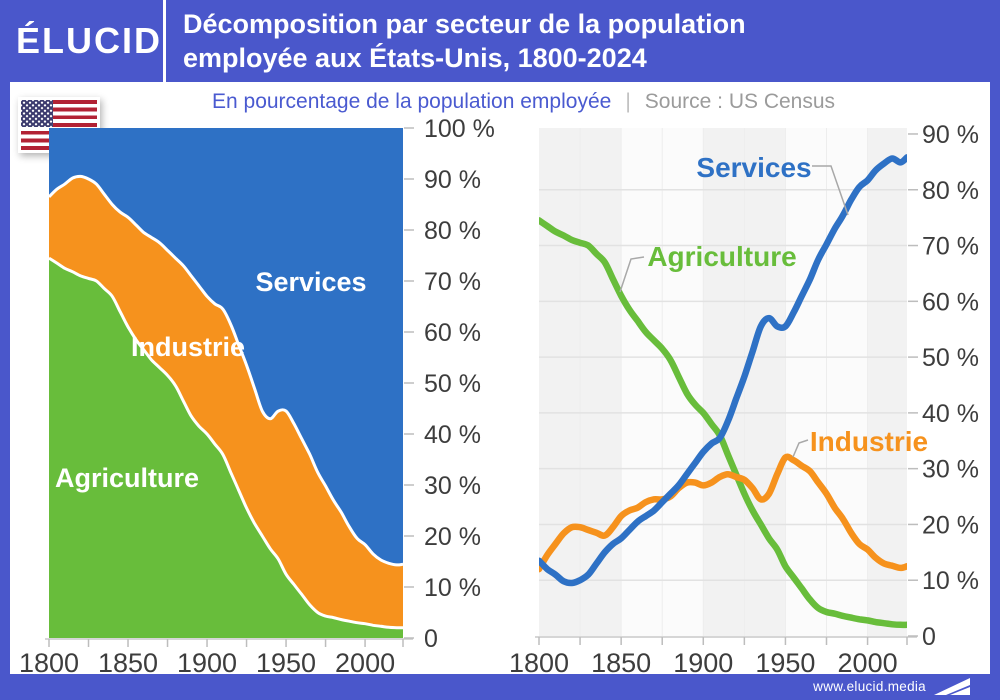 The height and width of the screenshot is (700, 1000). What do you see at coordinates (950, 191) in the screenshot?
I see `right-y-tick-label: 80 %` at bounding box center [950, 191].